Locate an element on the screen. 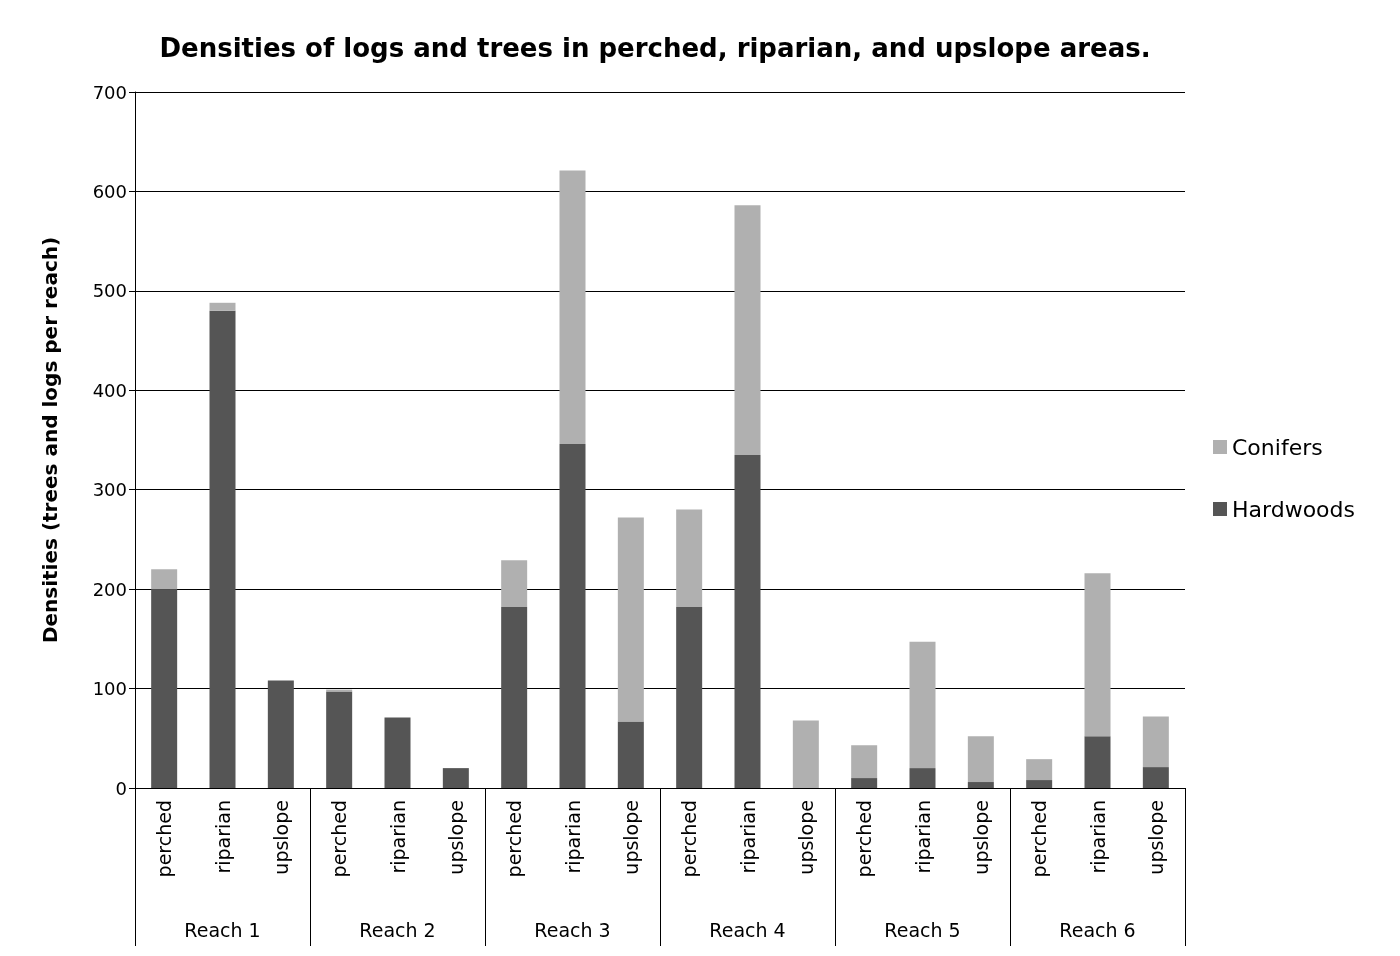 Image resolution: width=1400 pixels, height=956 pixels. y-tick-label: 0 is located at coordinates (121, 788).